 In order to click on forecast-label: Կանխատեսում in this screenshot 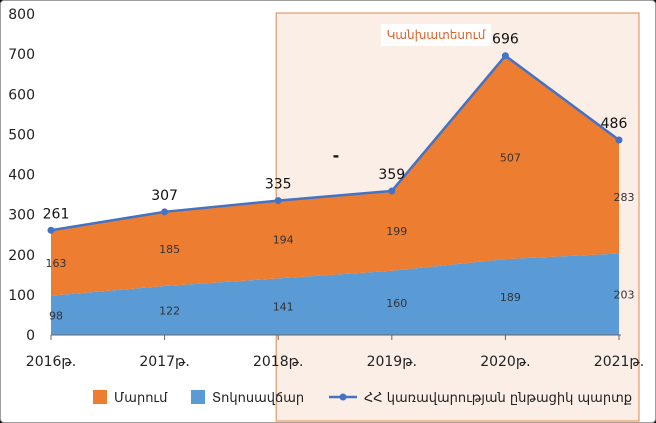, I will do `click(436, 35)`.